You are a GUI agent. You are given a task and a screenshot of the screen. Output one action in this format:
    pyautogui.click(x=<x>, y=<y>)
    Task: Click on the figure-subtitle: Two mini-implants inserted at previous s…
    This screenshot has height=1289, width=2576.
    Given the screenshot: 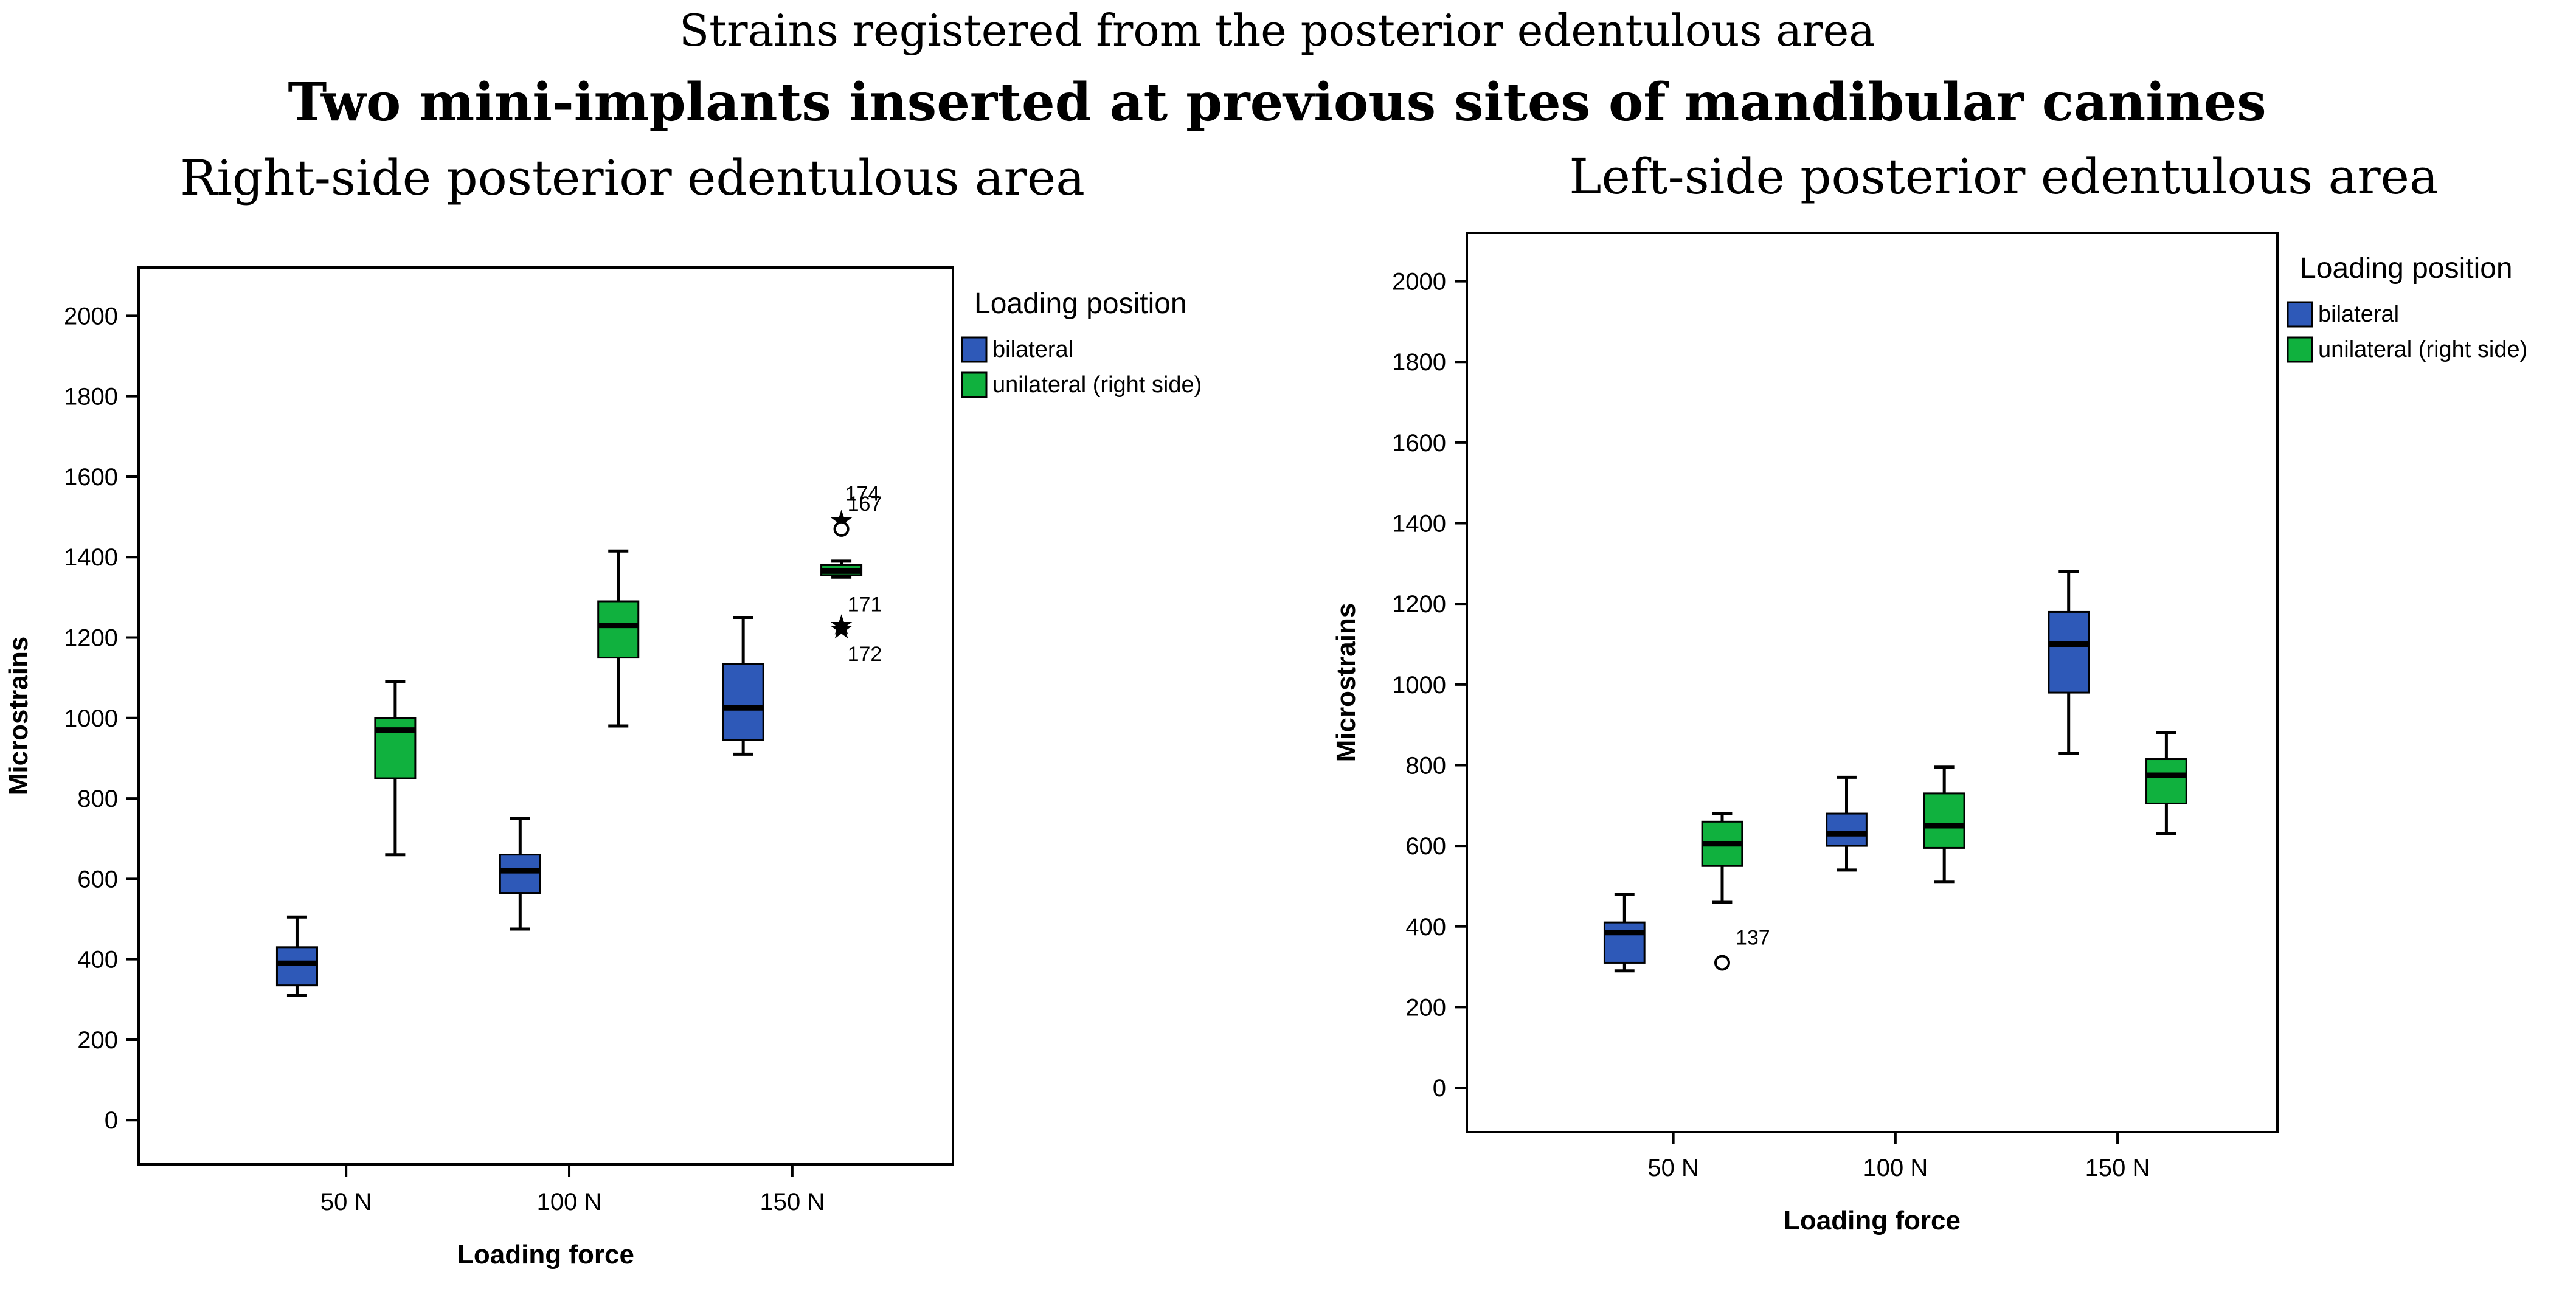 What is the action you would take?
    pyautogui.click(x=1277, y=102)
    